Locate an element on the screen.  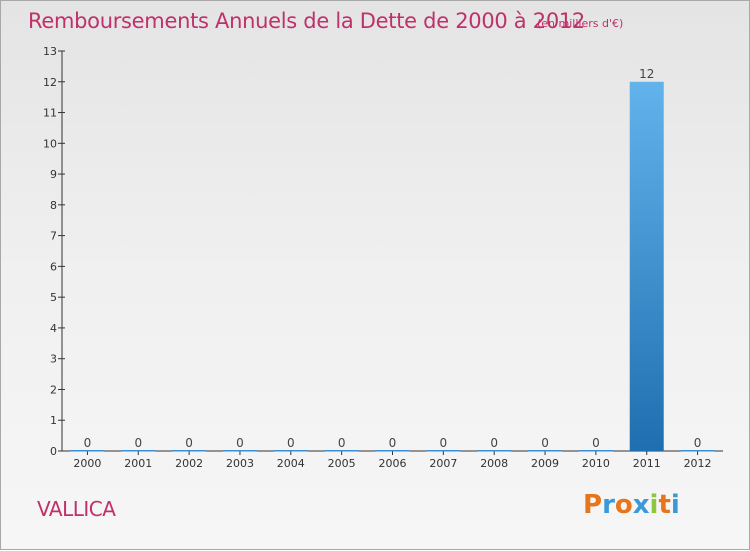
y-tick-label: 13 is located at coordinates (50, 51).